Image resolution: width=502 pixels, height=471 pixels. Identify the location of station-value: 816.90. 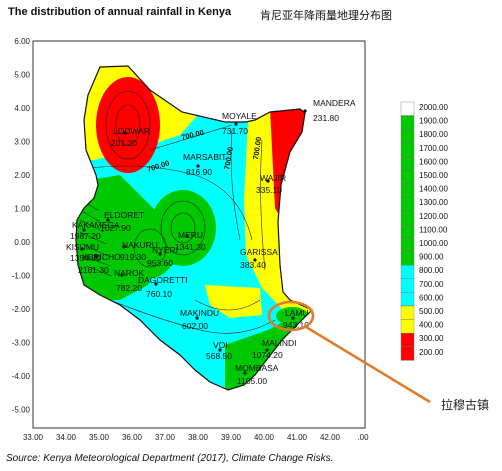
(199, 172).